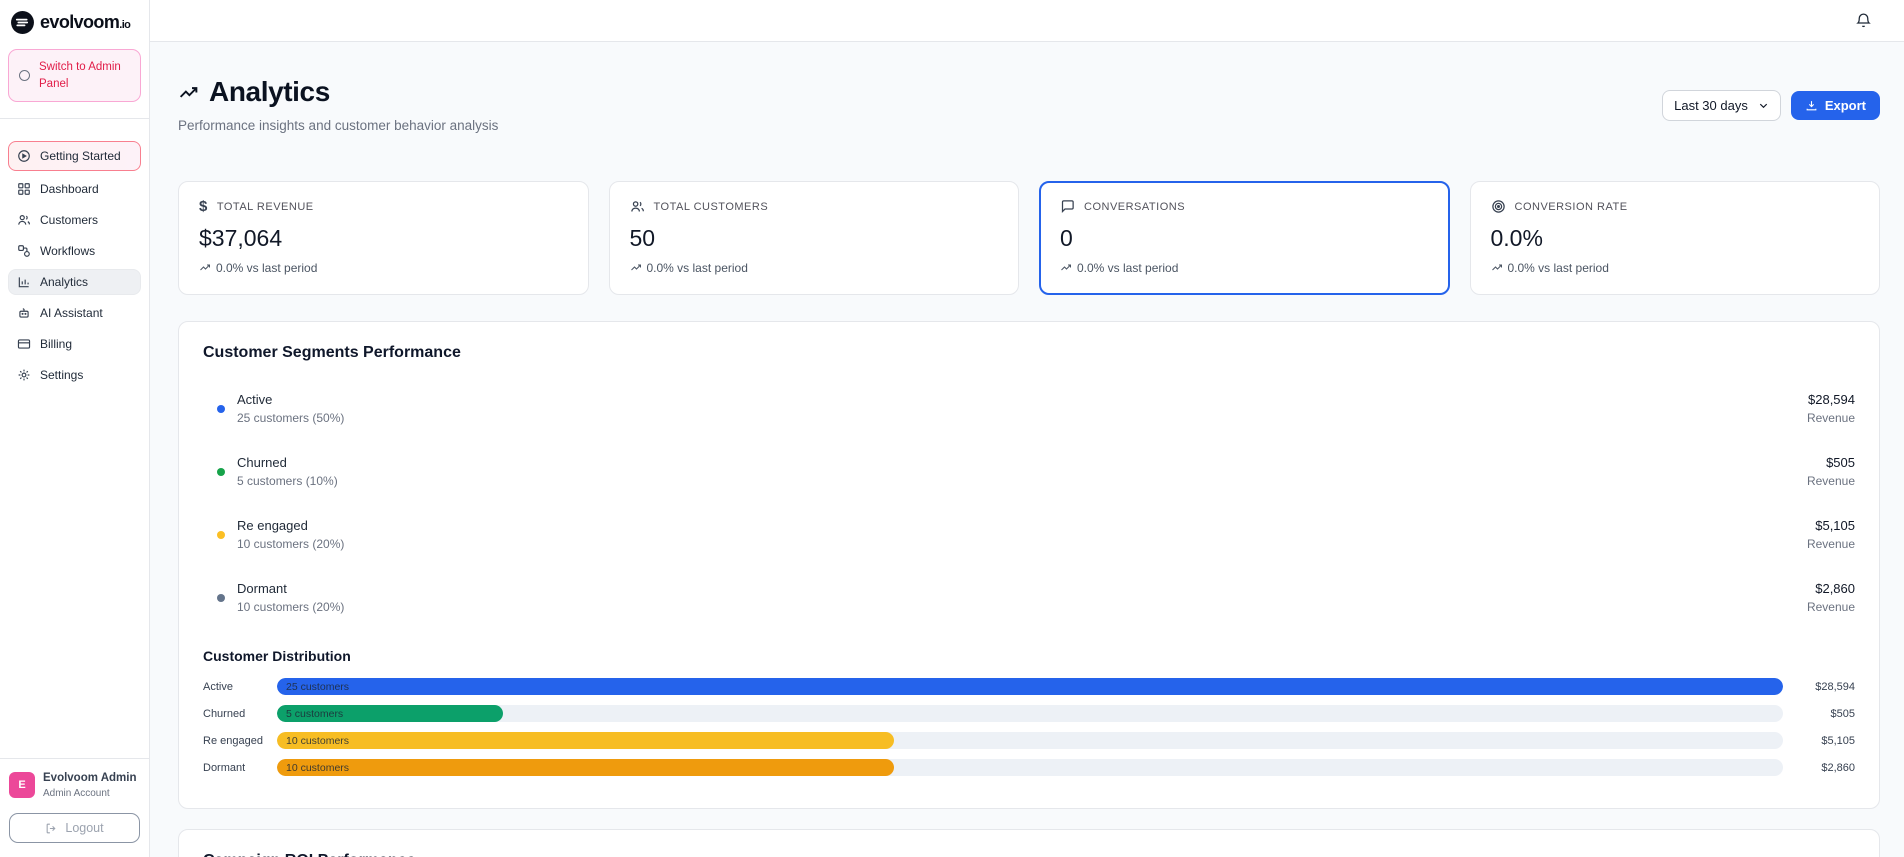 This screenshot has height=857, width=1904. What do you see at coordinates (265, 206) in the screenshot?
I see `stat-label: TOTAL REVENUE` at bounding box center [265, 206].